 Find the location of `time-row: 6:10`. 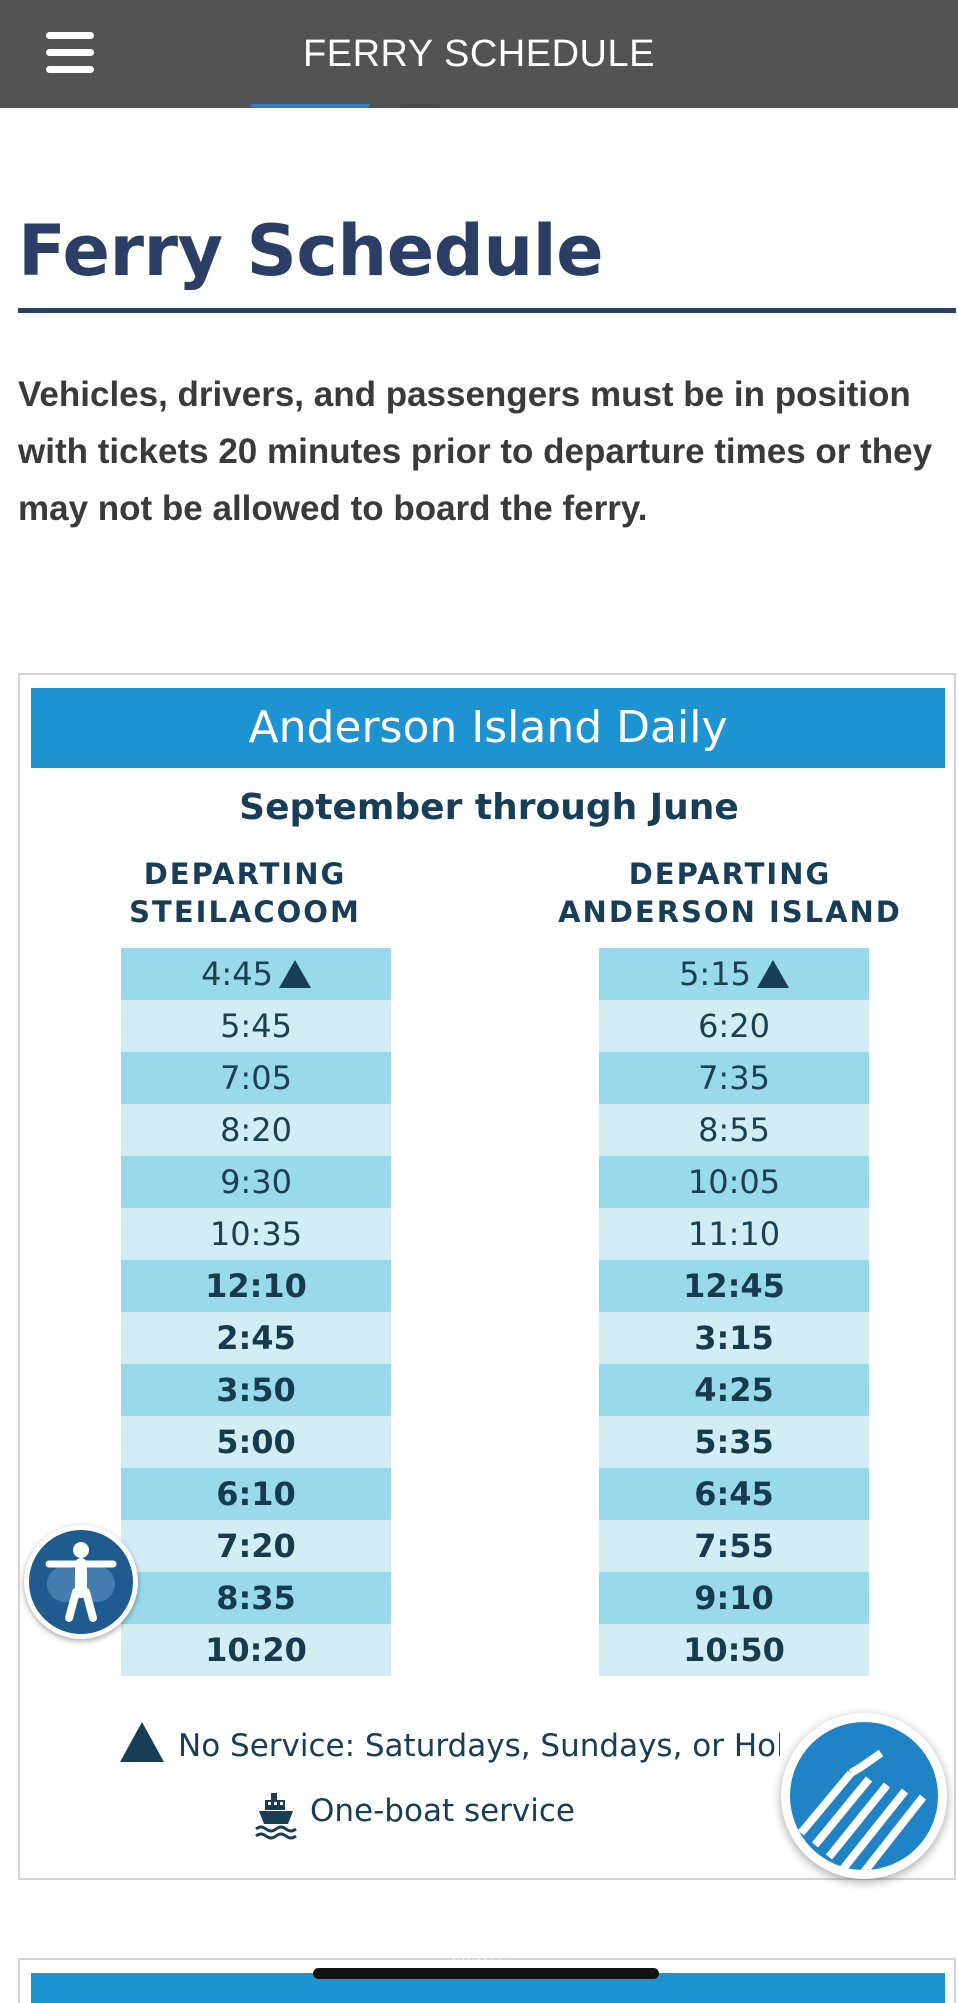

time-row: 6:10 is located at coordinates (256, 1494).